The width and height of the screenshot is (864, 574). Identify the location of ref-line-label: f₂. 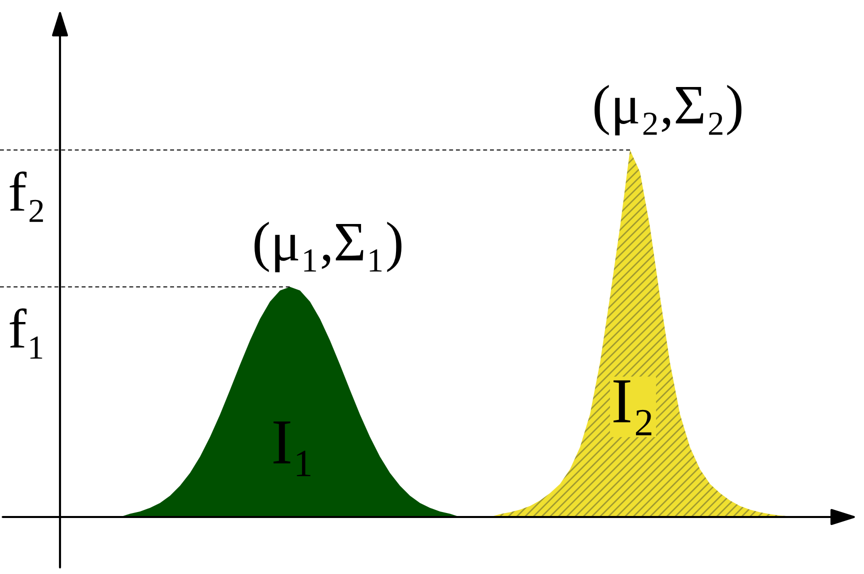
(26, 197).